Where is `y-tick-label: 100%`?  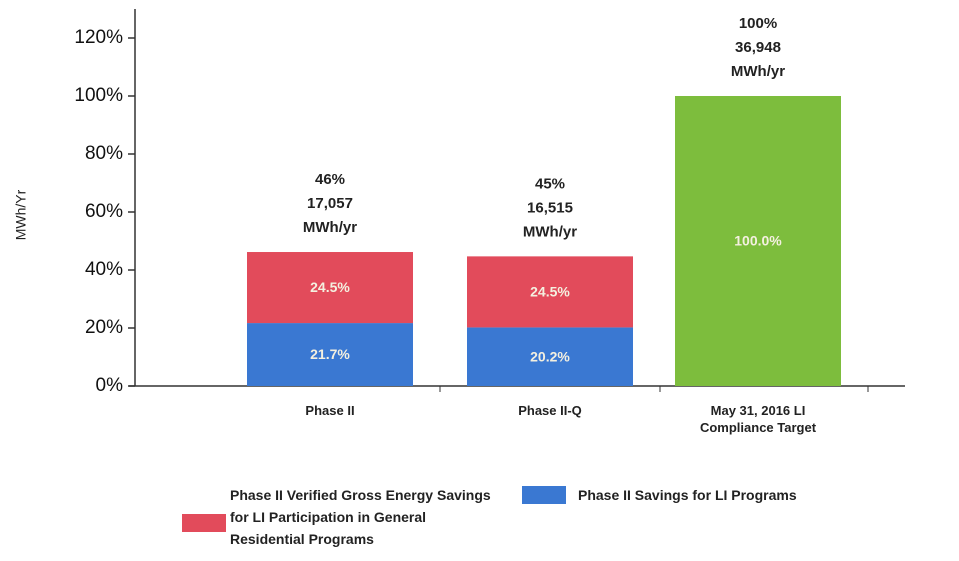
y-tick-label: 100% is located at coordinates (98, 95).